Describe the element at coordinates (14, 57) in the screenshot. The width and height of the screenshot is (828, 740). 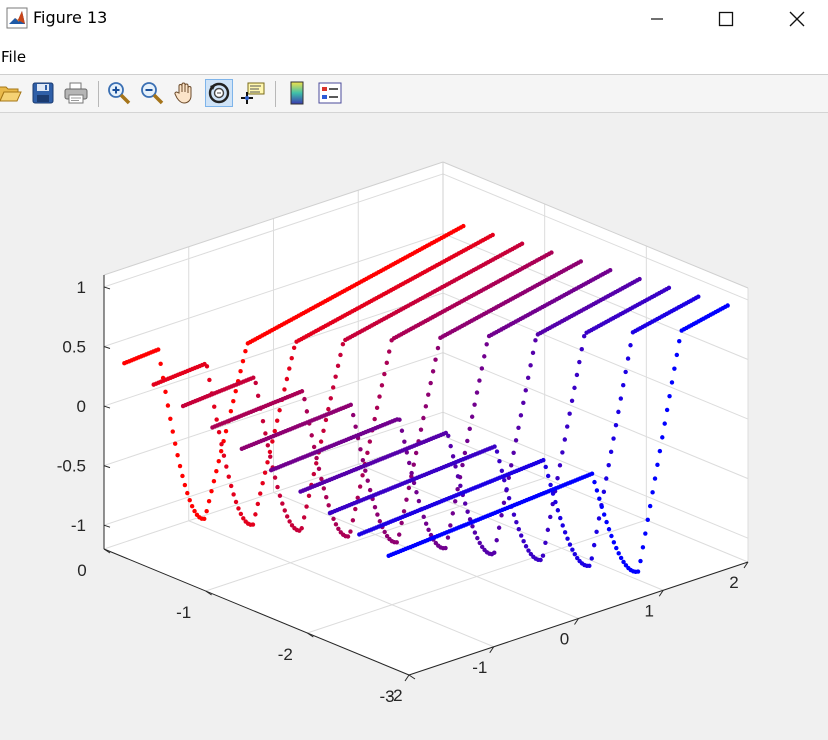
I see `menu-file: File` at that location.